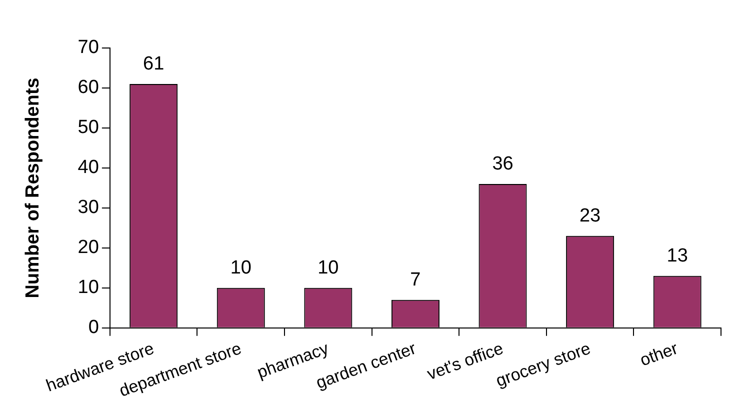 The image size is (739, 413). I want to click on data-label: 7, so click(415, 280).